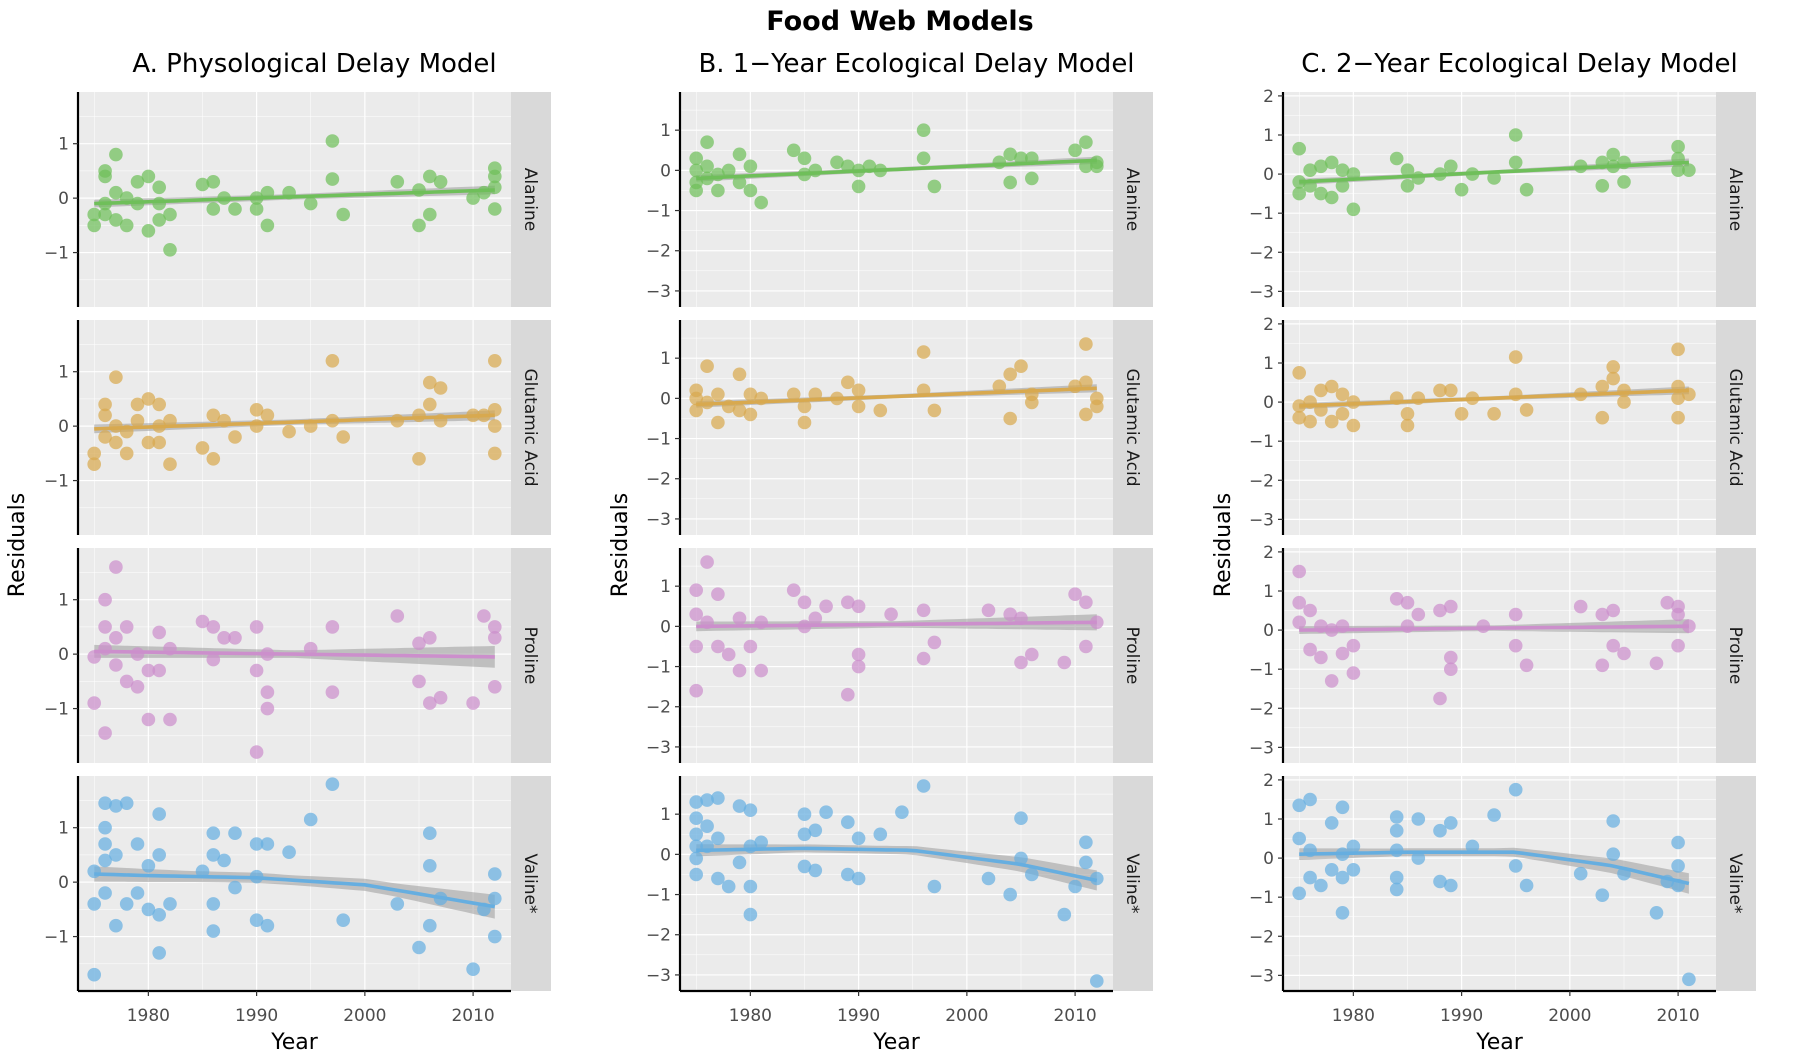 Image resolution: width=1800 pixels, height=1064 pixels. I want to click on trend-line, so click(294, 422).